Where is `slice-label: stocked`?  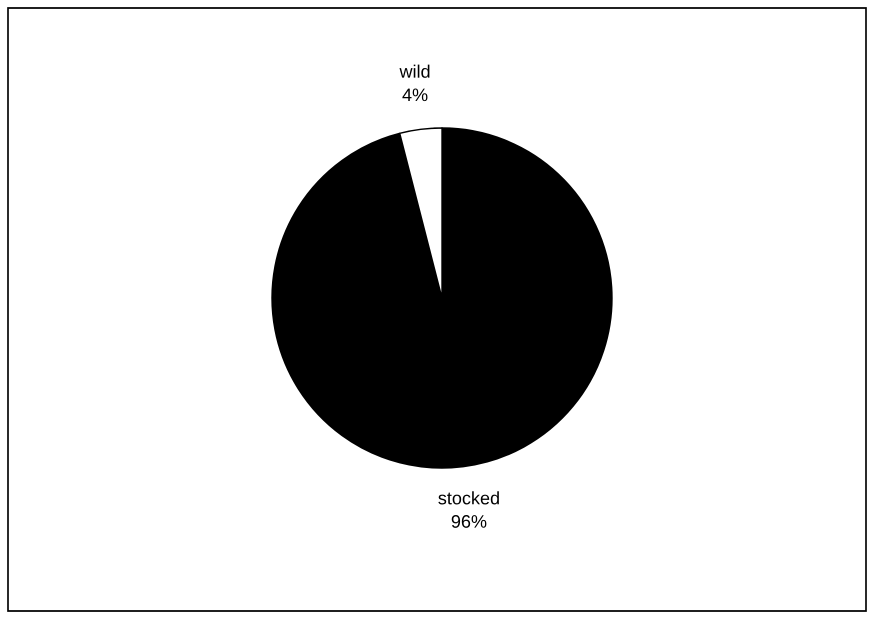
slice-label: stocked is located at coordinates (468, 497).